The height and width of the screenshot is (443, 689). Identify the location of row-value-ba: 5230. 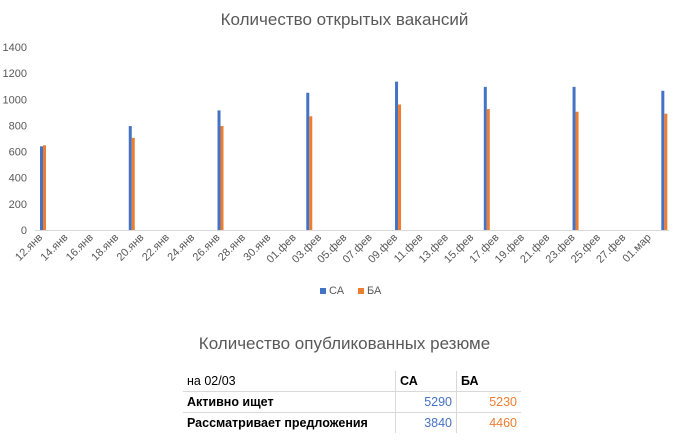
(488, 402).